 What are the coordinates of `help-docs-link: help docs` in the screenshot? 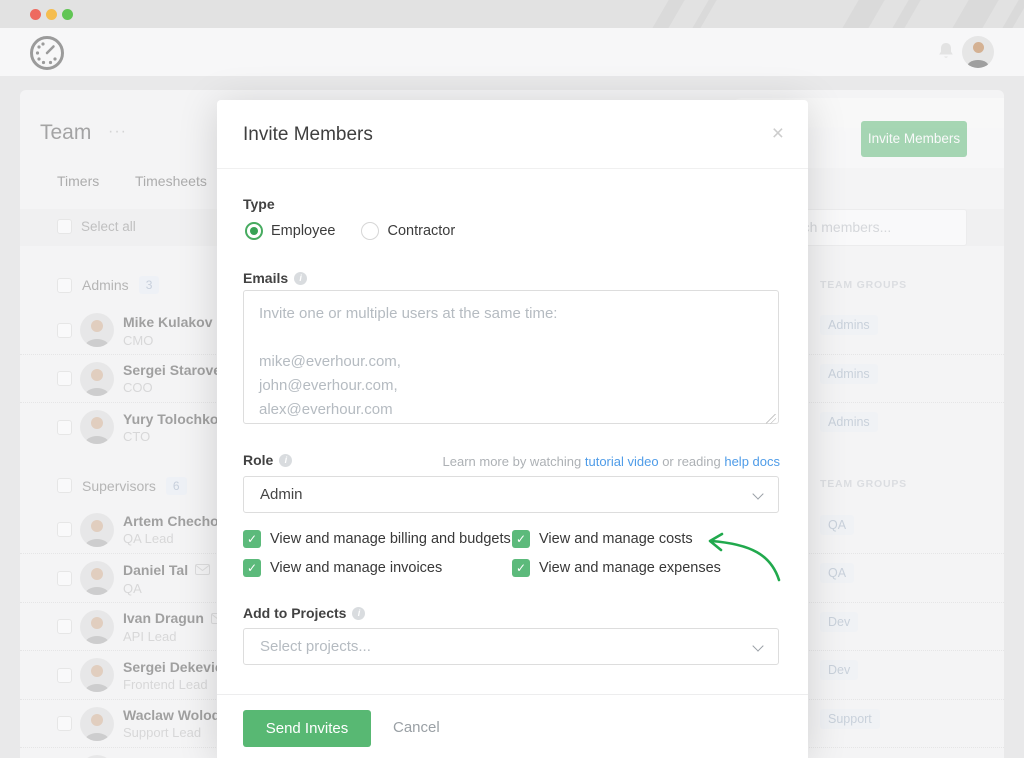 It's located at (752, 461).